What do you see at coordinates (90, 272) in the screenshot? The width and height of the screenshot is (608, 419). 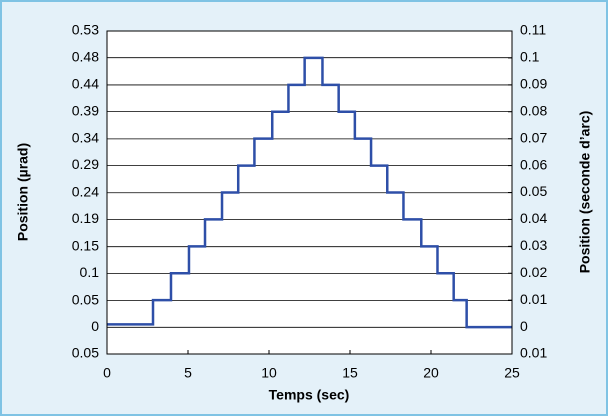 I see `y-tick-label: 0.1` at bounding box center [90, 272].